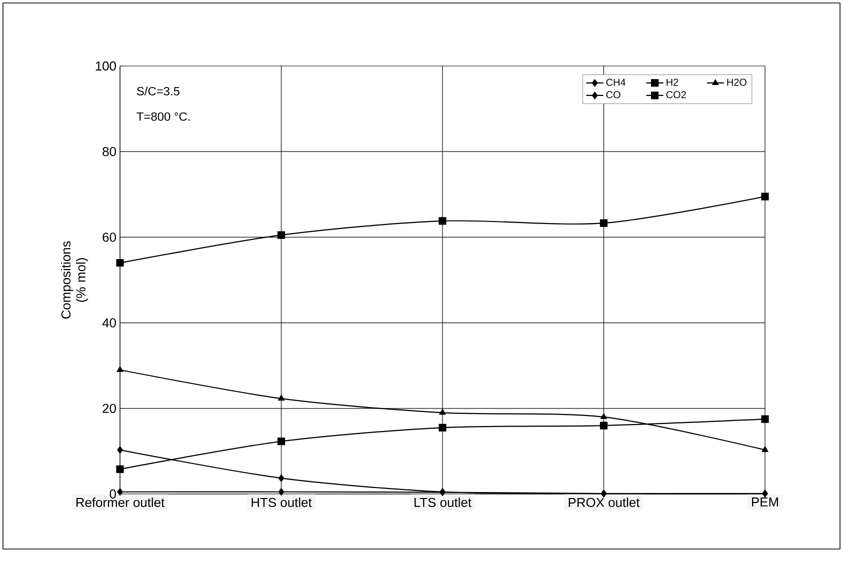 The image size is (843, 574). I want to click on legend-label: CO2, so click(676, 94).